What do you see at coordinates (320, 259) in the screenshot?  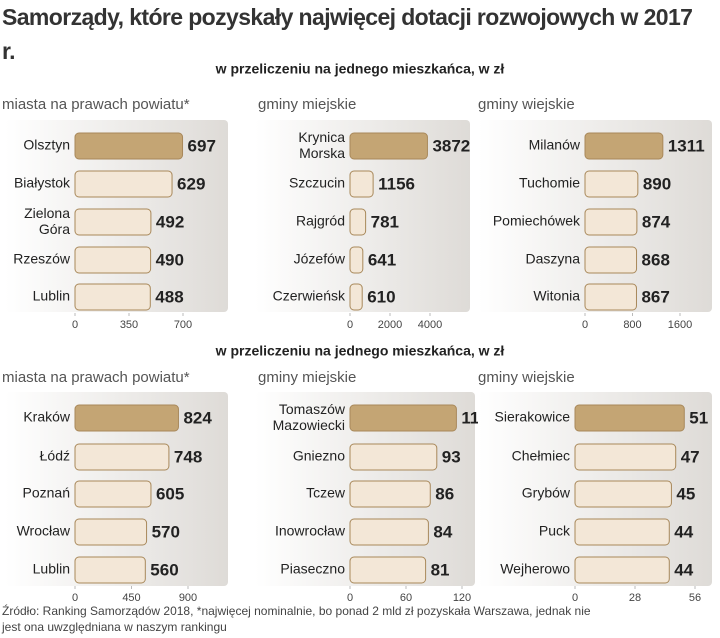 I see `category-label: Józefów` at bounding box center [320, 259].